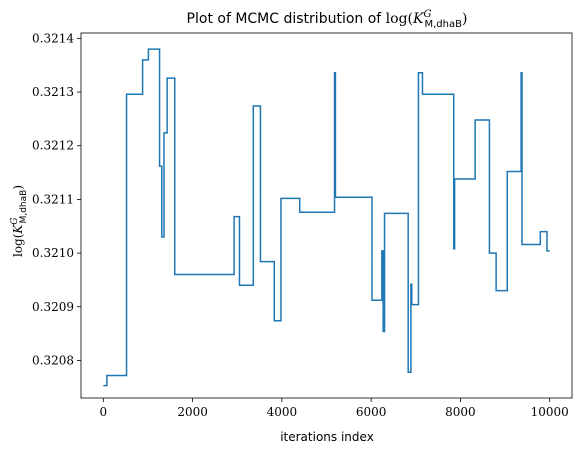 This screenshot has height=451, width=587. Describe the element at coordinates (19, 221) in the screenshot. I see `y-axis-label: log(KGM,dhaB)` at that location.